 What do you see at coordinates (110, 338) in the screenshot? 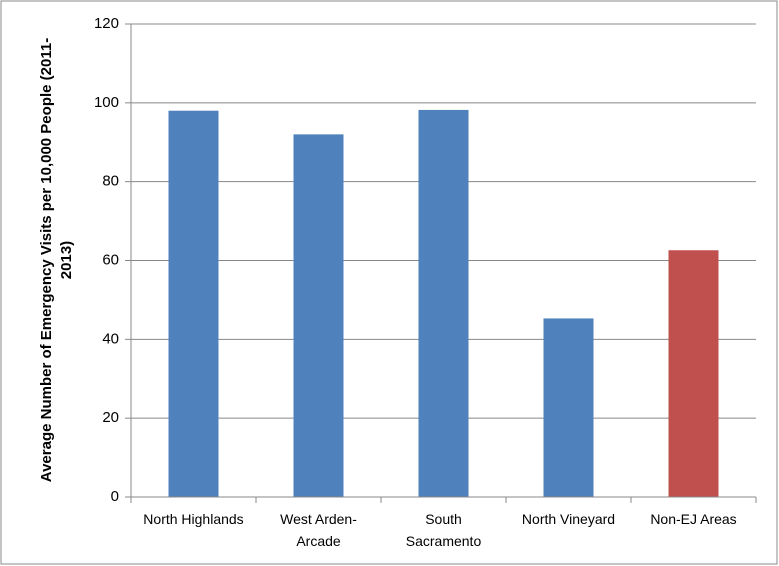
I see `y-tick-label: 40` at bounding box center [110, 338].